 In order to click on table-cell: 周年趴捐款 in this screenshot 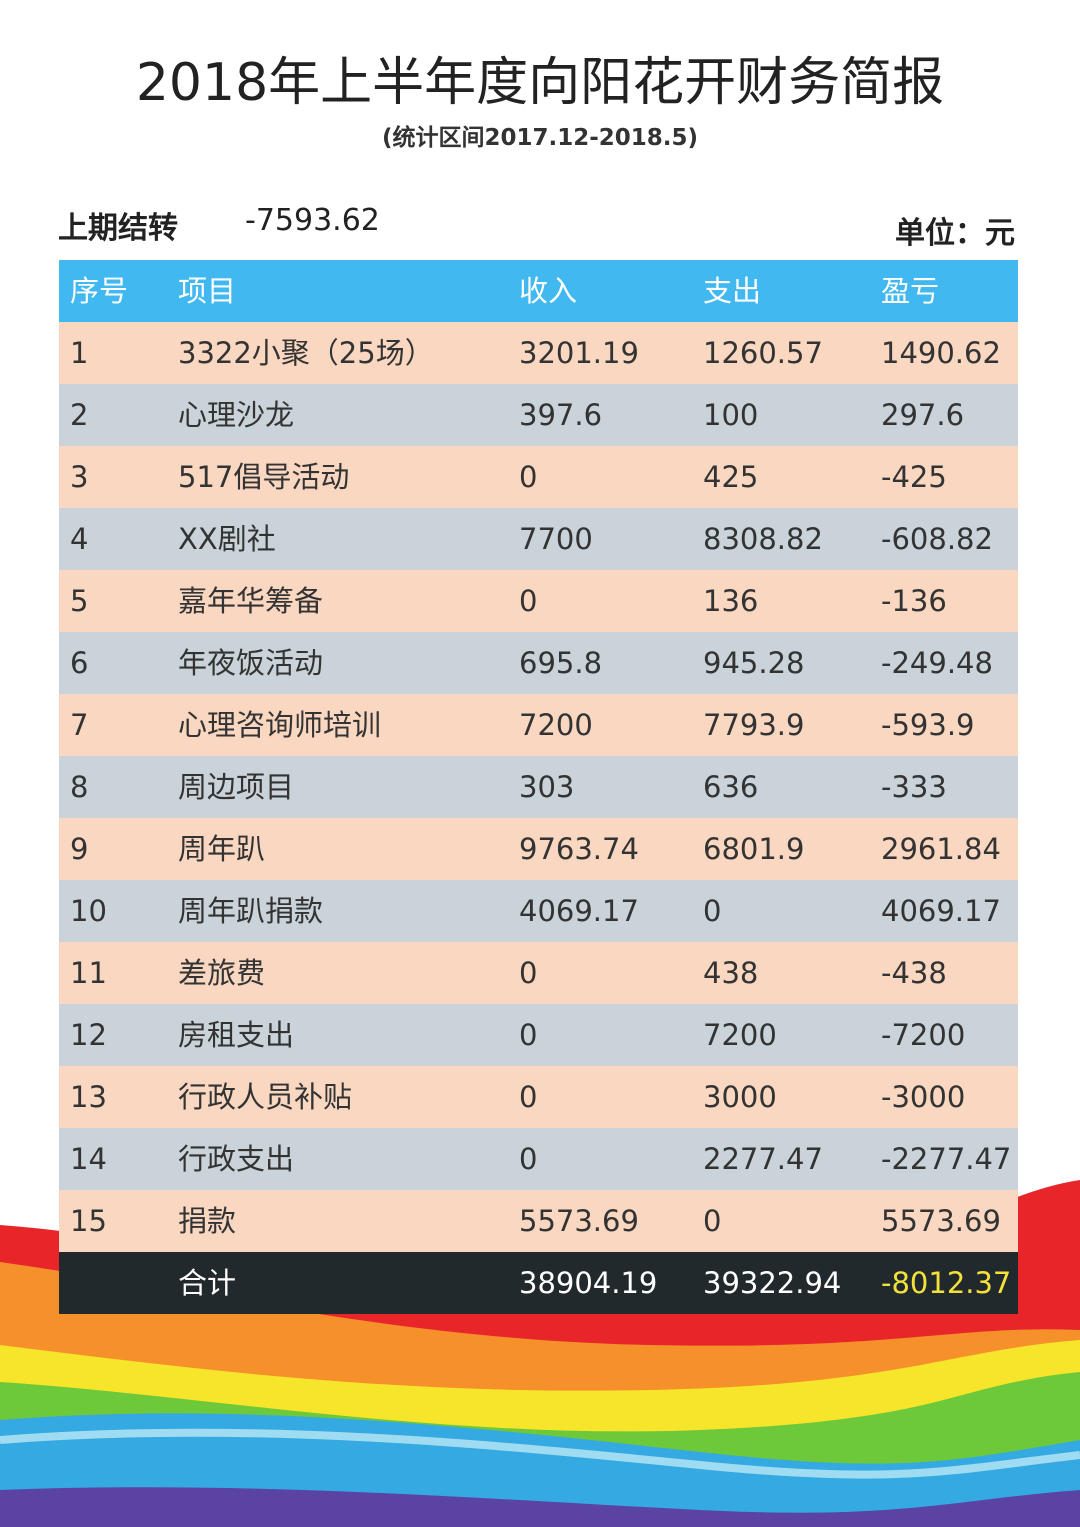, I will do `click(251, 911)`.